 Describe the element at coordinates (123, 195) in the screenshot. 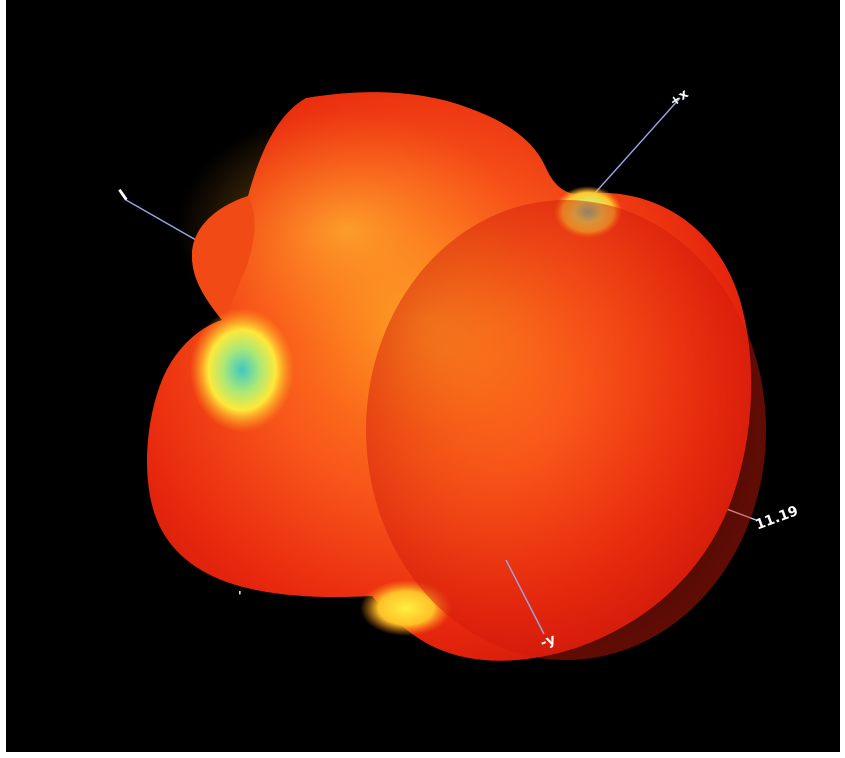

I see `axis-neg-label: l` at that location.